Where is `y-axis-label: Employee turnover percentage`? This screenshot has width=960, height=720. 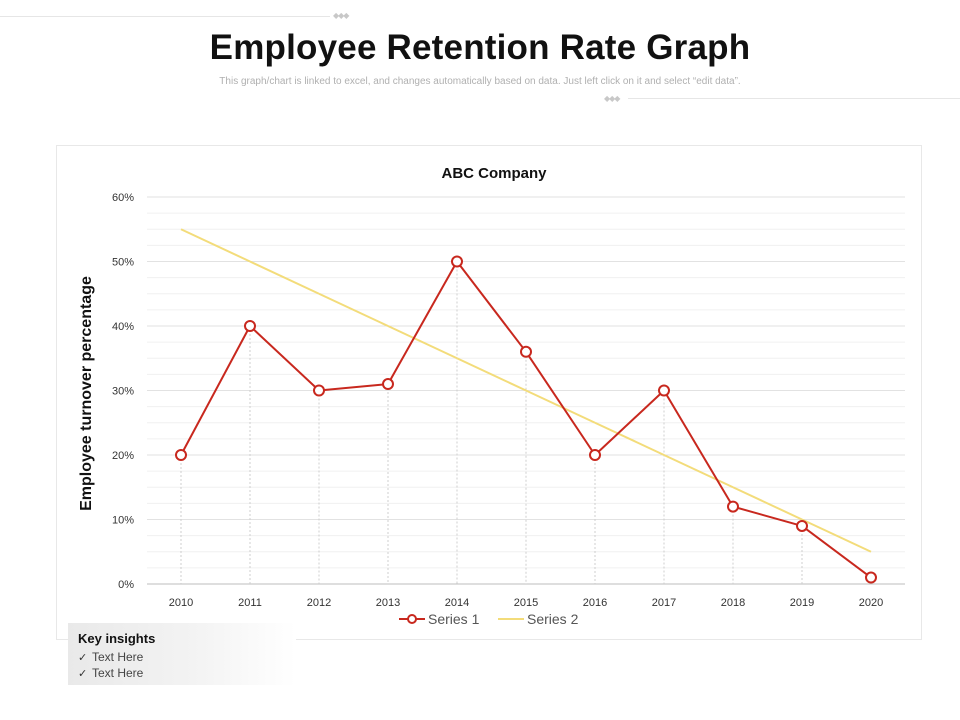
y-axis-label: Employee turnover percentage is located at coordinates (86, 393).